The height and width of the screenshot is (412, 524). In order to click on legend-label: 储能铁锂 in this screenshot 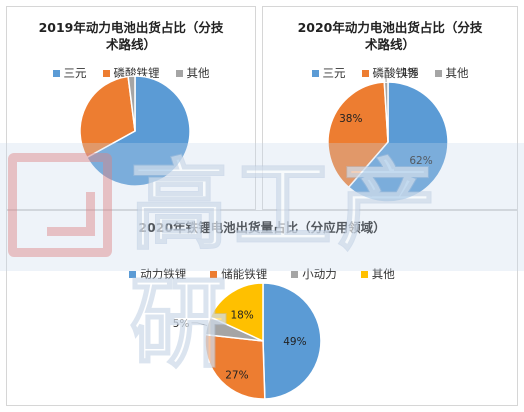, I will do `click(244, 274)`.